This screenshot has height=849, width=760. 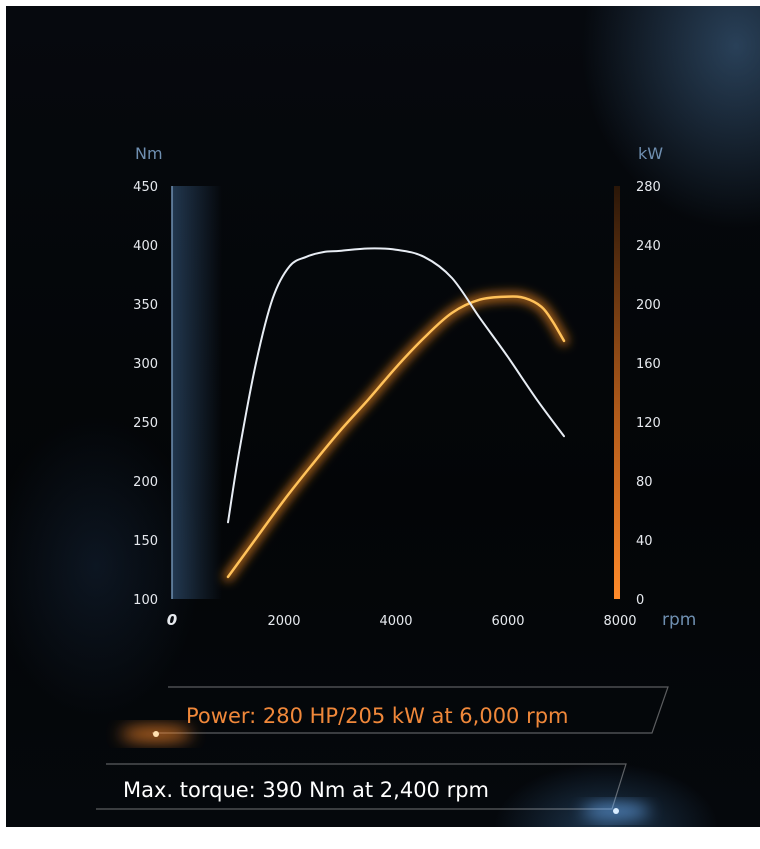 I want to click on right-axis-tick-label: 280, so click(x=648, y=187).